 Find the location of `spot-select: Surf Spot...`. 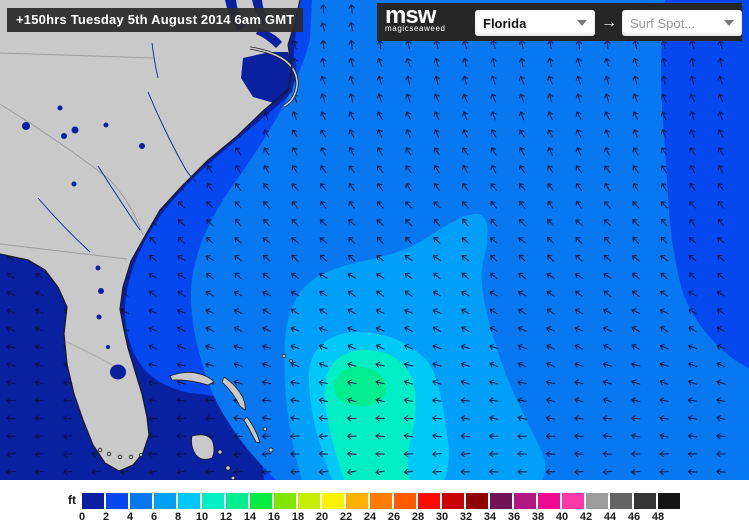

spot-select: Surf Spot... is located at coordinates (682, 23).